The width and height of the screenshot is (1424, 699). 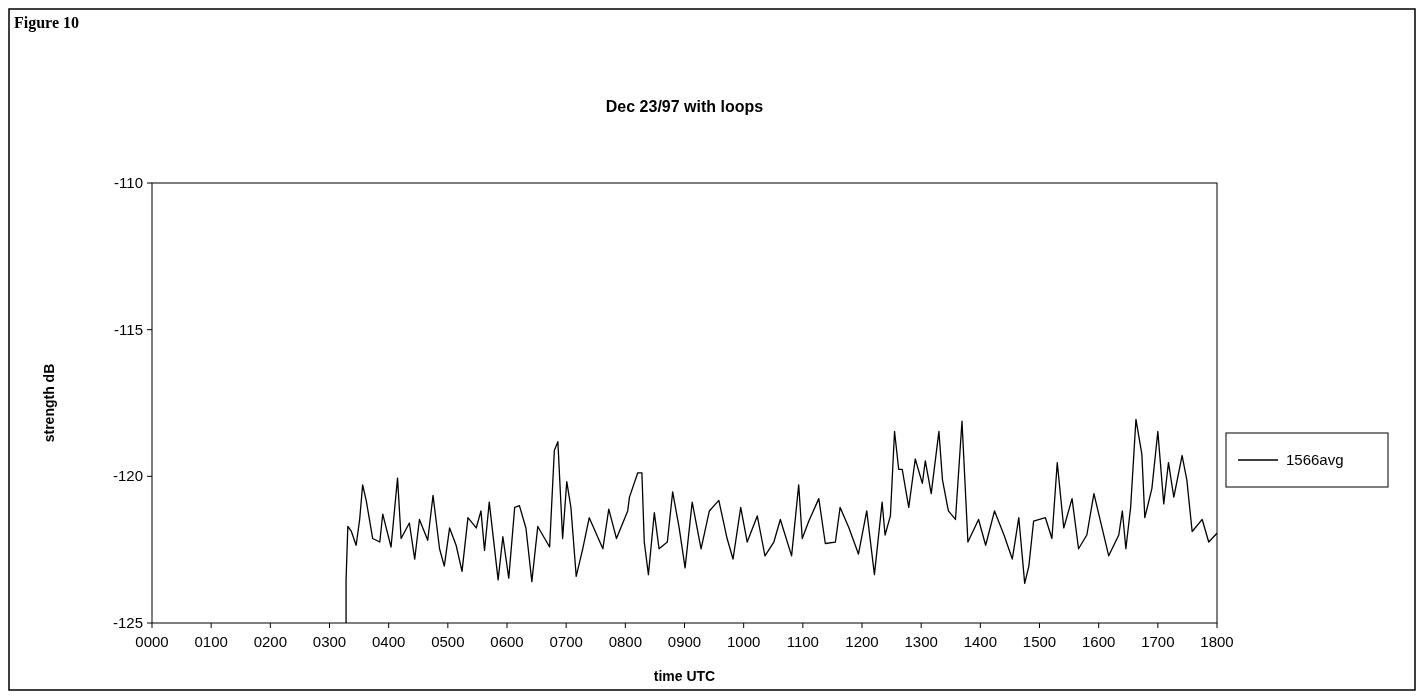 What do you see at coordinates (862, 641) in the screenshot?
I see `x-tick-label: 1200` at bounding box center [862, 641].